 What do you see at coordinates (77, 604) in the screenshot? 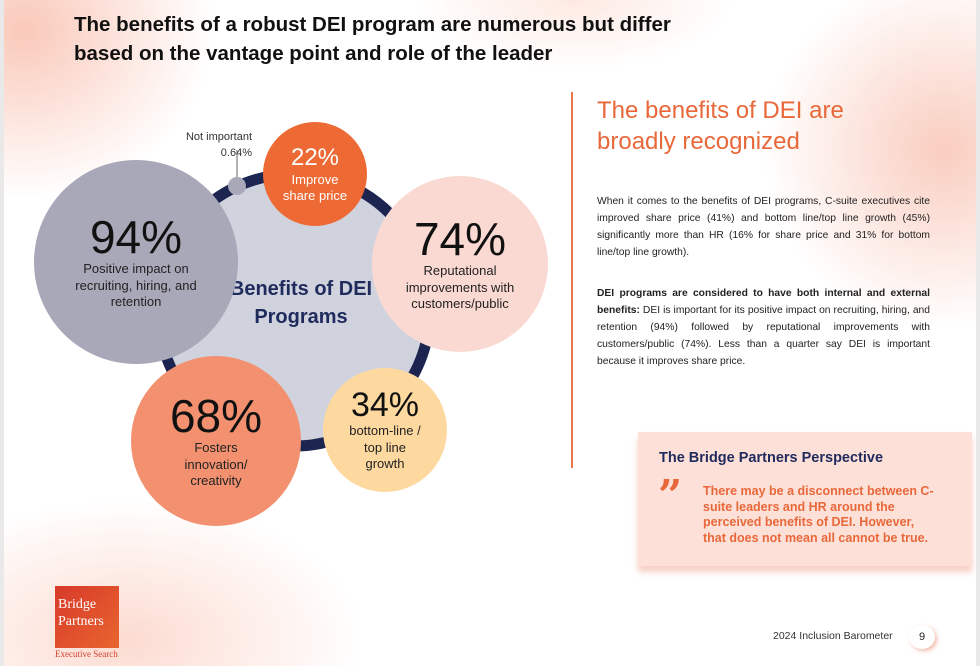
I see `logo-line: Bridge` at bounding box center [77, 604].